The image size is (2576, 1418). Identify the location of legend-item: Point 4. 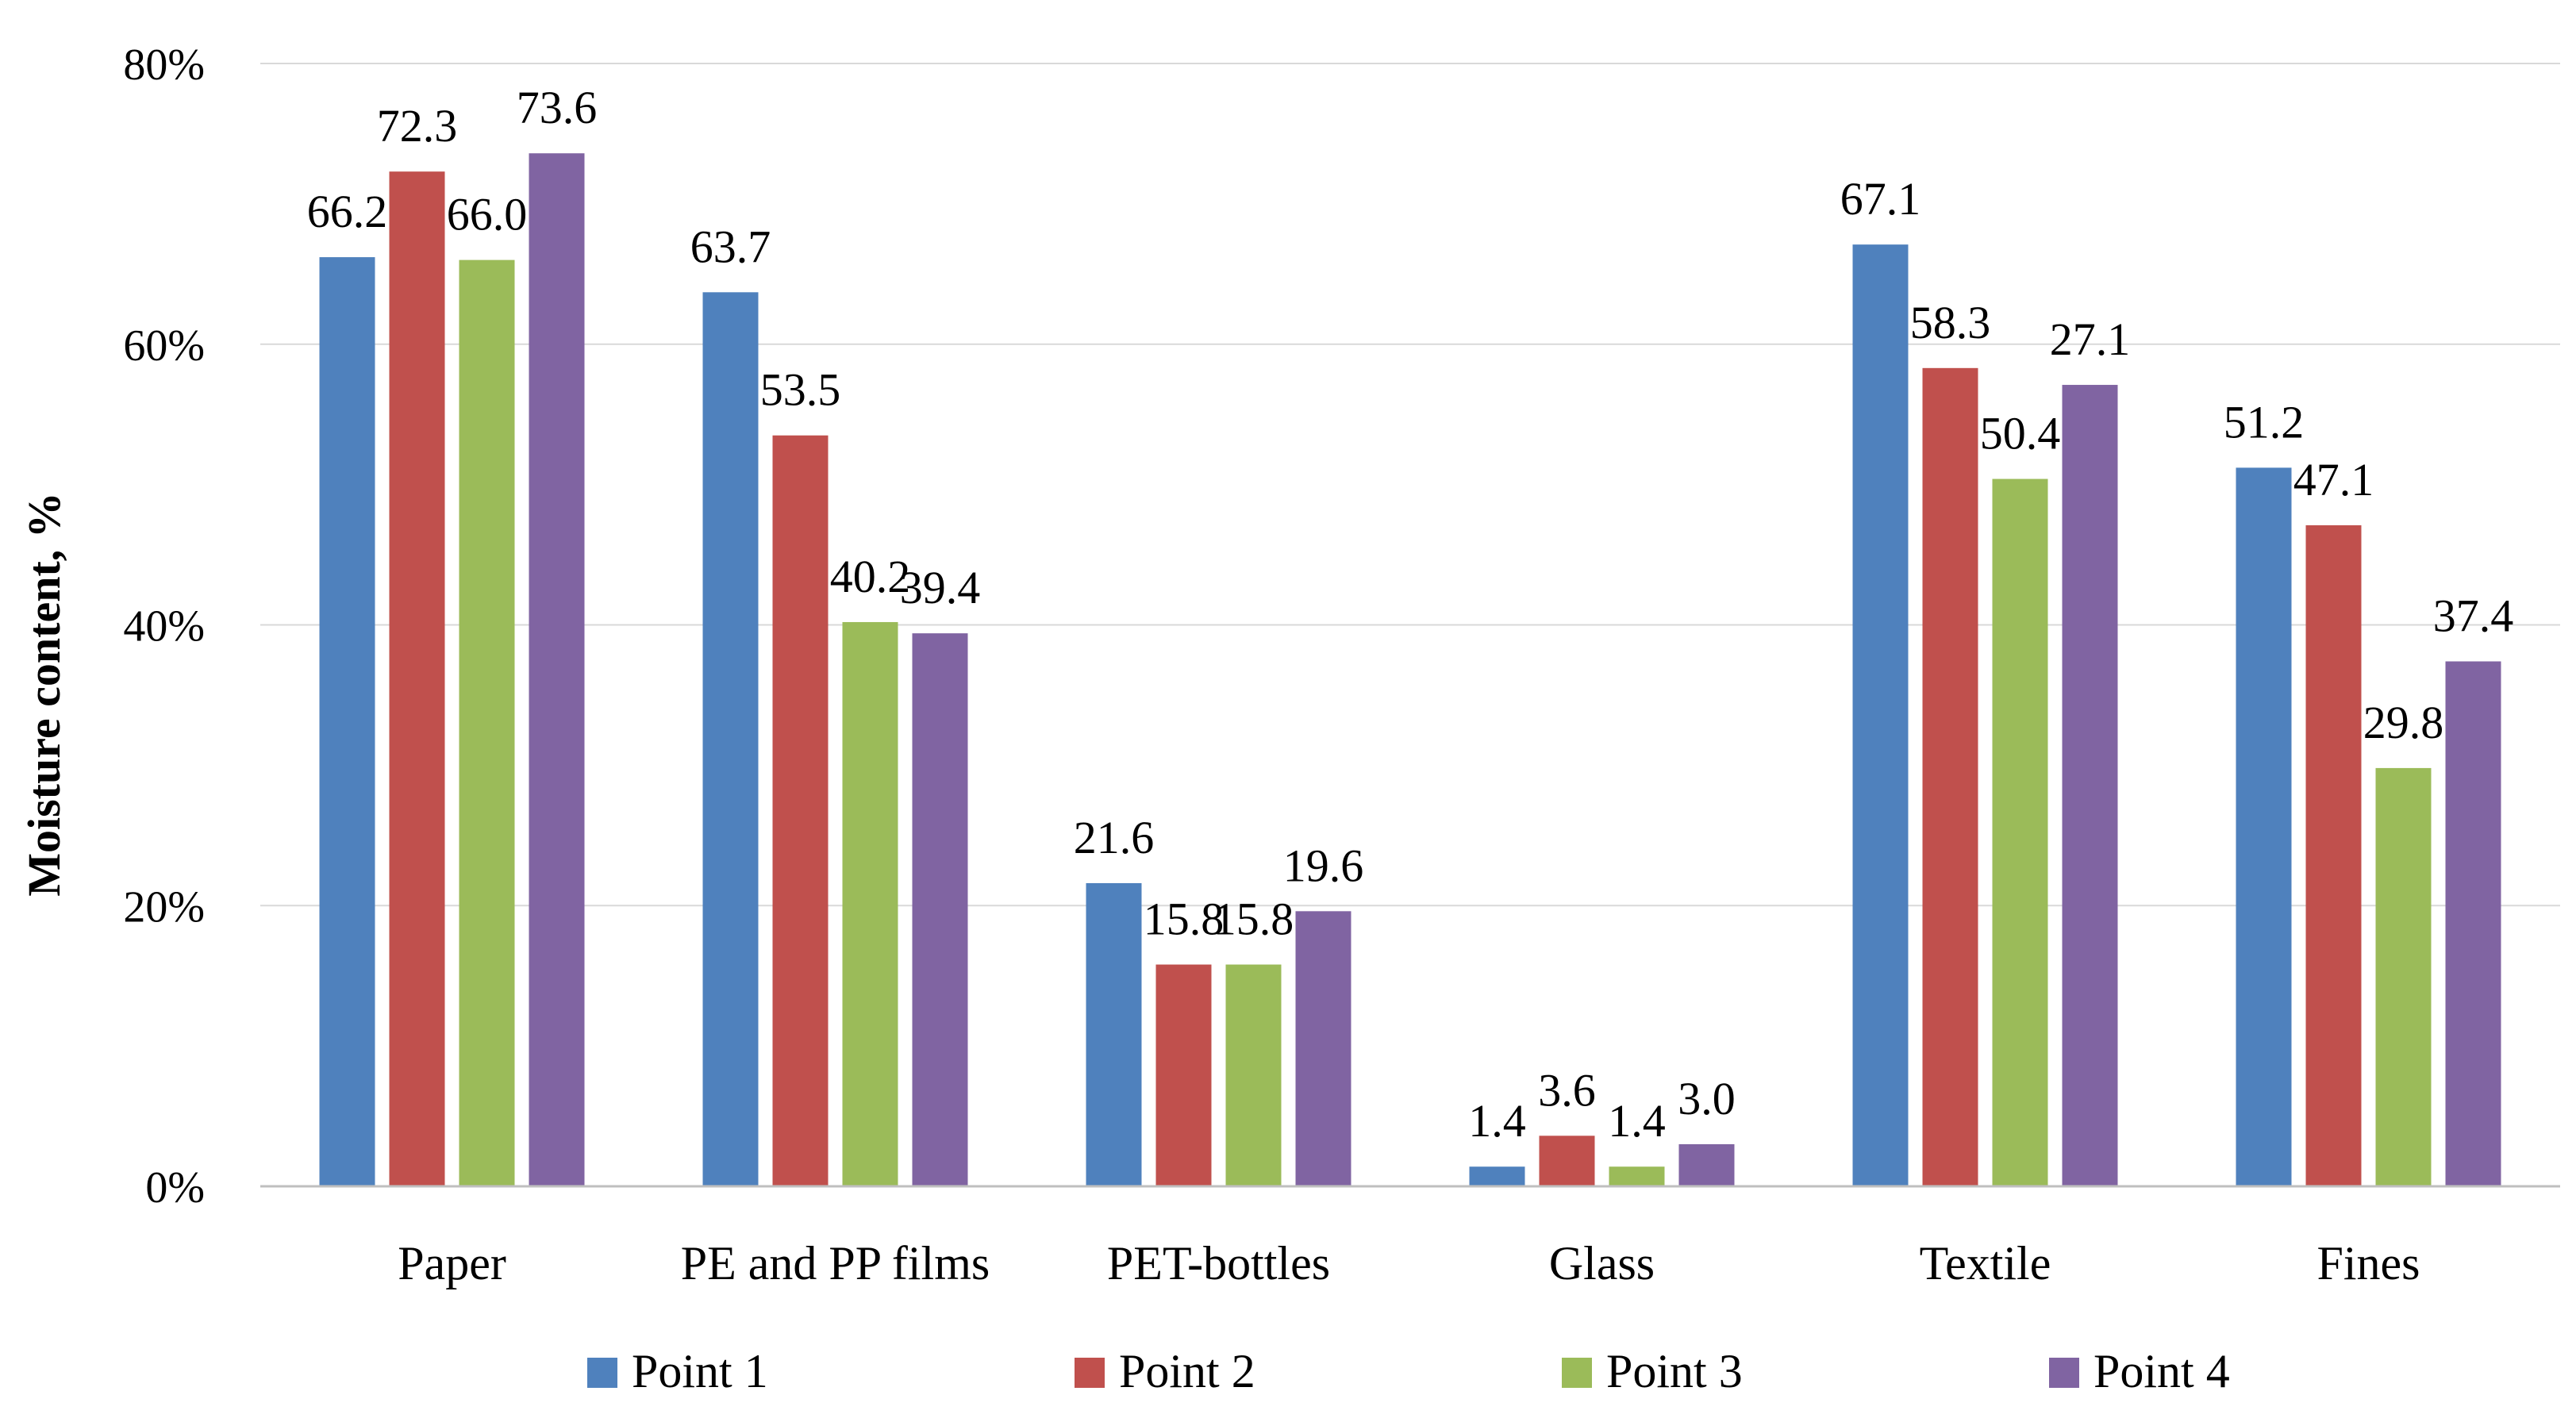
(2139, 1371).